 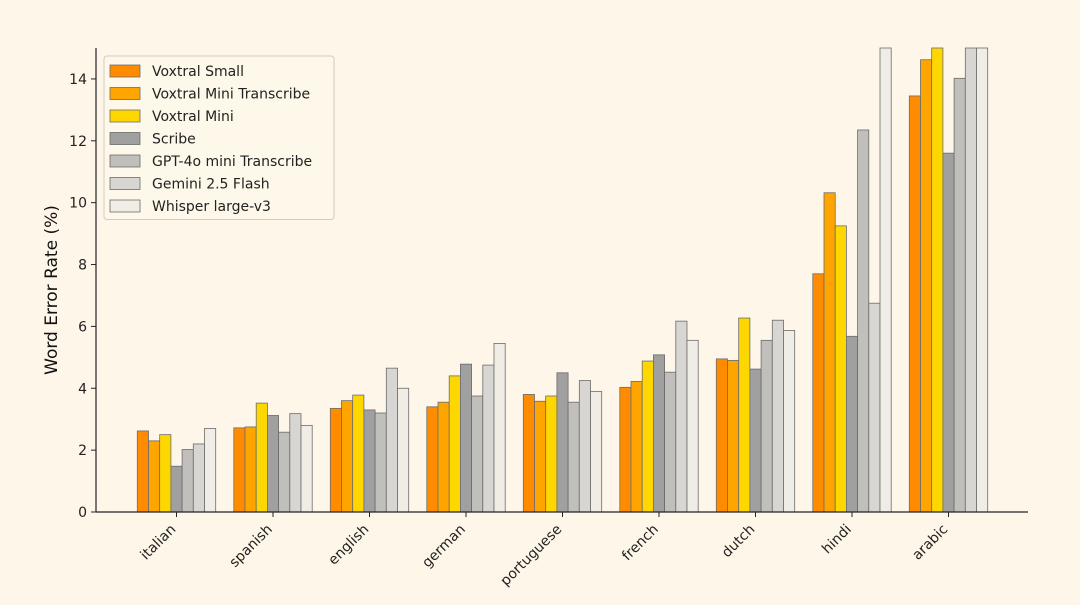 What do you see at coordinates (52, 290) in the screenshot?
I see `y-axis-label: Word Error Rate (%)` at bounding box center [52, 290].